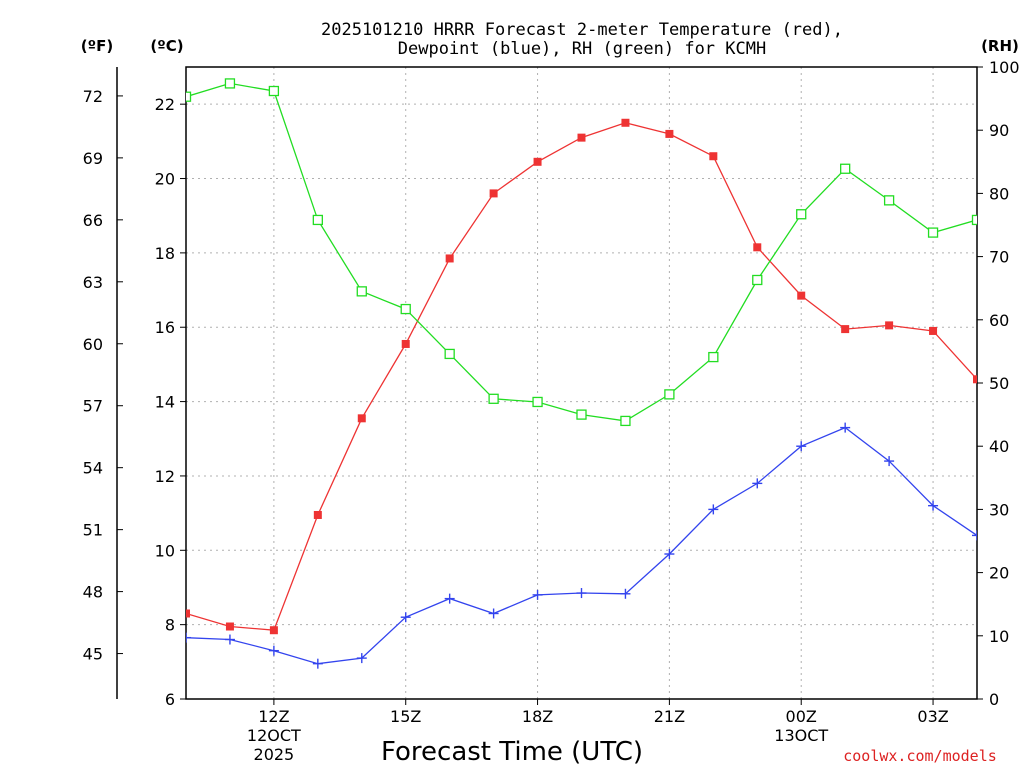  I want to click on celsius-axis: 6 8 10 12 14 16 18 20 22, so click(170, 402).